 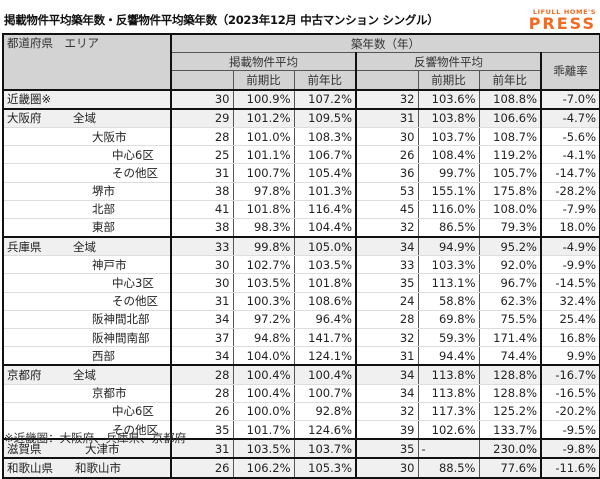 I want to click on response-qoq-cell: 69.8%, so click(x=449, y=320).